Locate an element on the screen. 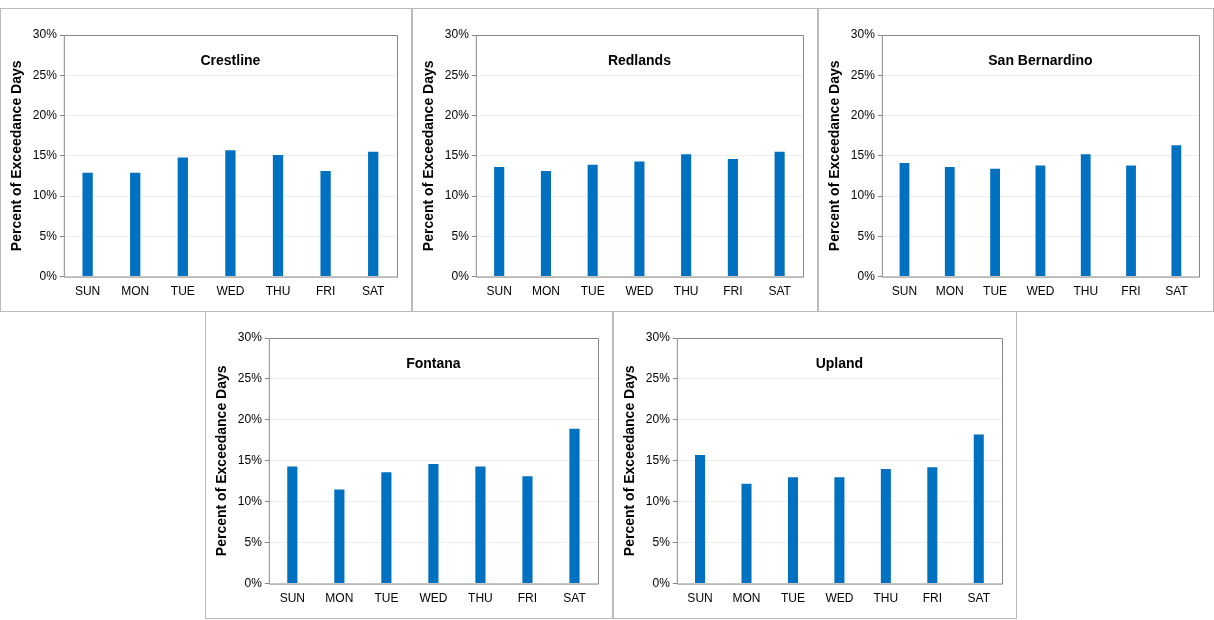 This screenshot has height=620, width=1214. text: Upland is located at coordinates (839, 362).